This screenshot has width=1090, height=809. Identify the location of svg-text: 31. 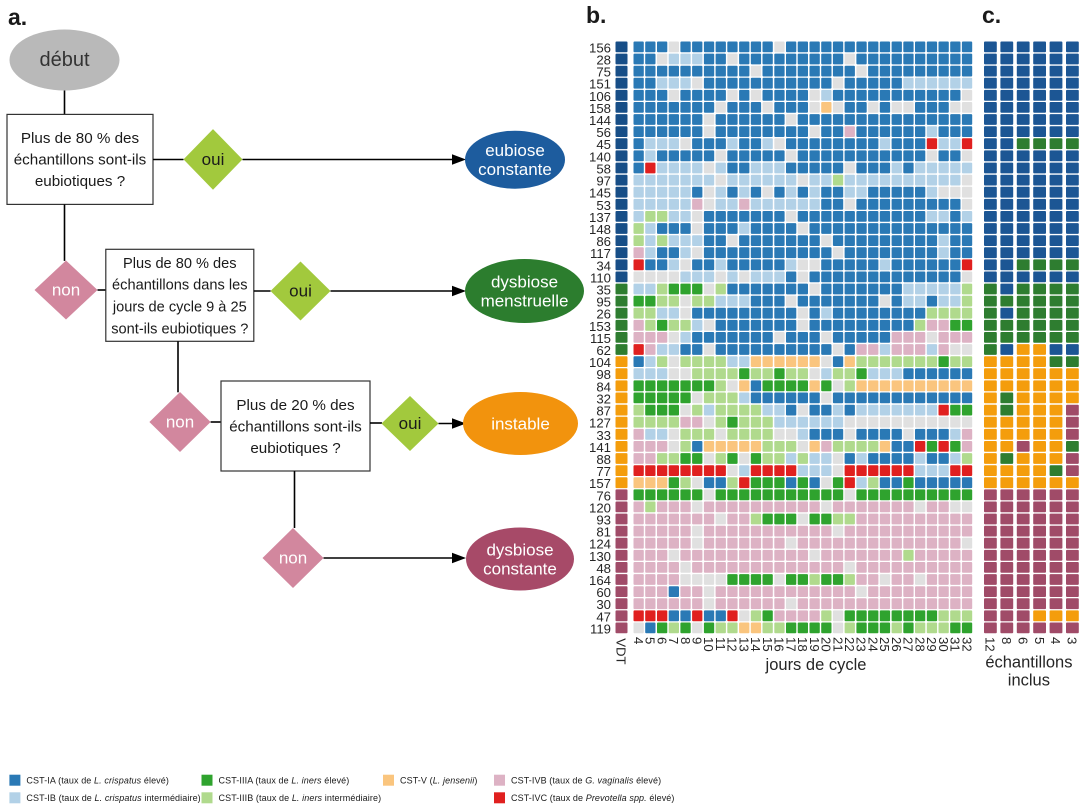
(955, 644).